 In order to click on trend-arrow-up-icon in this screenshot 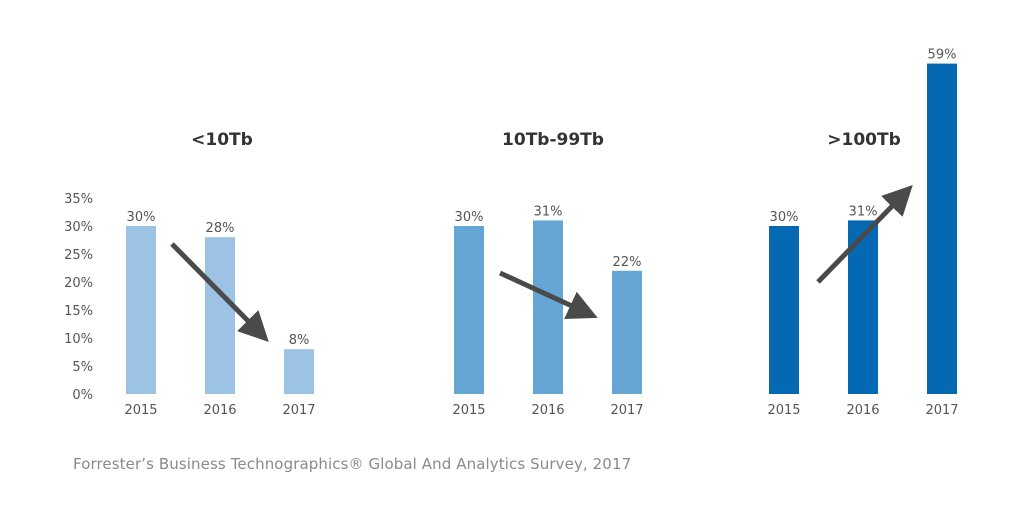, I will do `click(864, 234)`.